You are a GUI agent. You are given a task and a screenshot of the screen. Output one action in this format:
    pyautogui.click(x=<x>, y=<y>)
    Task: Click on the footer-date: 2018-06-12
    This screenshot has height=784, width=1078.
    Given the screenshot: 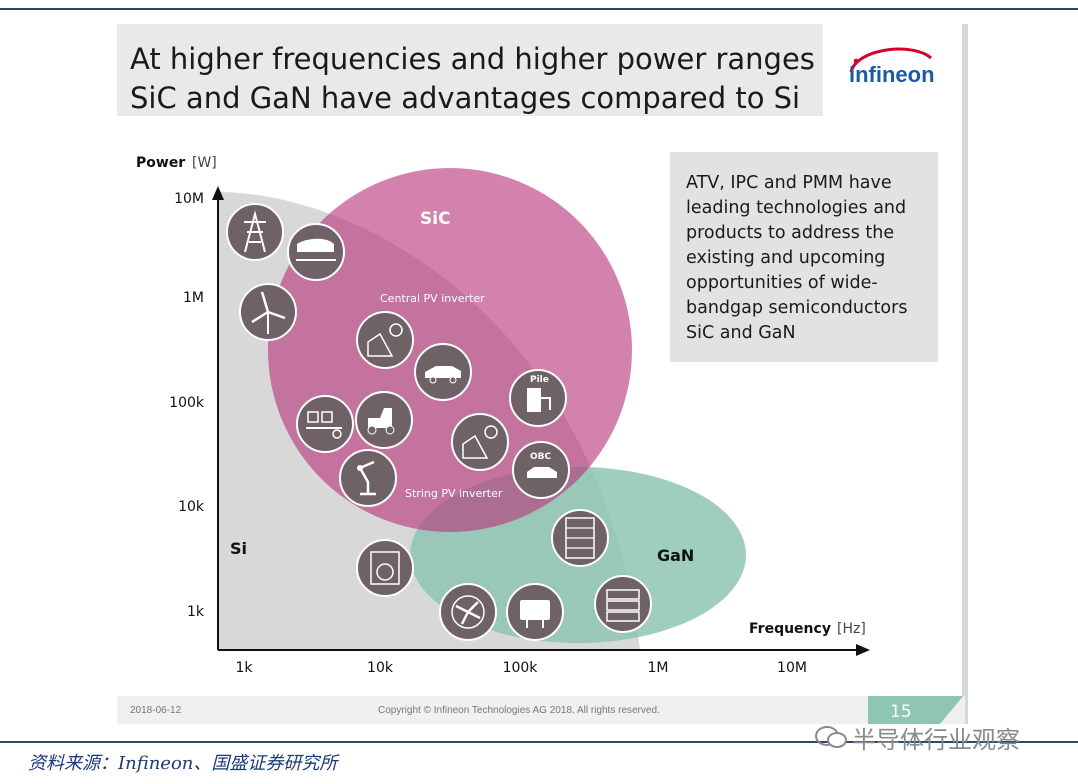 What is the action you would take?
    pyautogui.click(x=156, y=710)
    